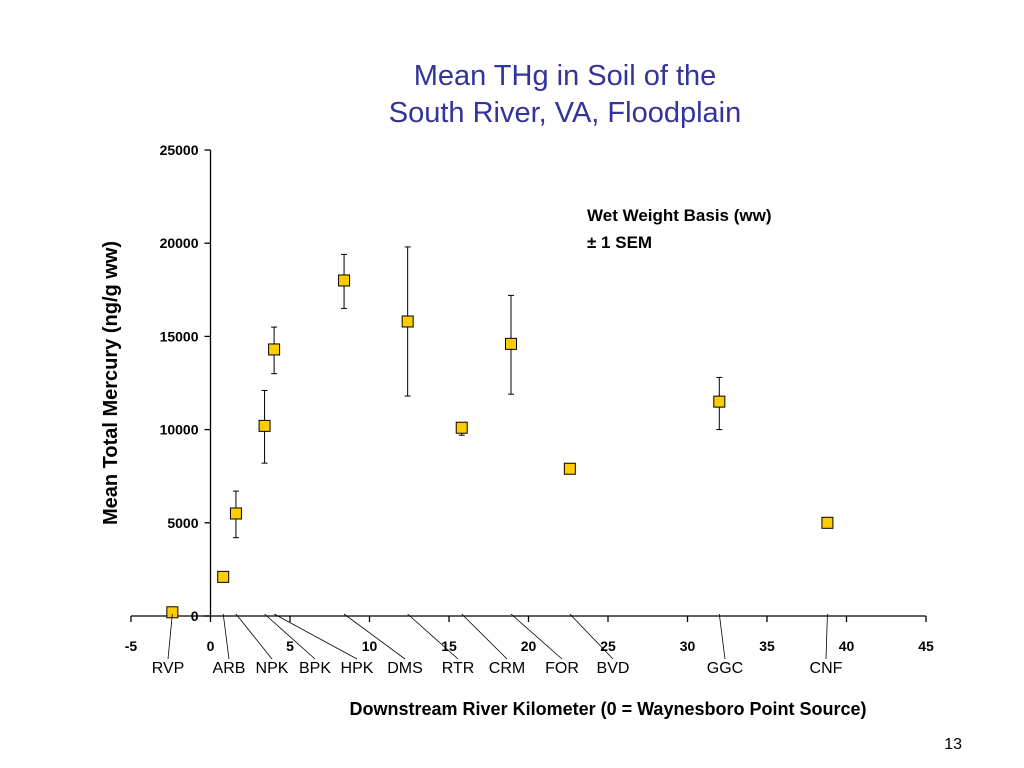 The height and width of the screenshot is (768, 1024). What do you see at coordinates (449, 646) in the screenshot?
I see `x-tick-label: 15` at bounding box center [449, 646].